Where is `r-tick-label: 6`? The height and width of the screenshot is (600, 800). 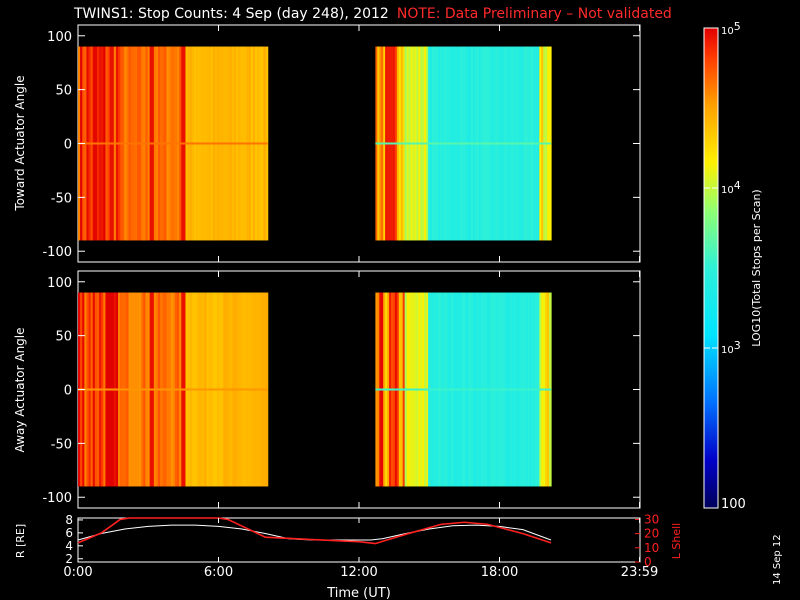
r-tick-label: 6 is located at coordinates (69, 533).